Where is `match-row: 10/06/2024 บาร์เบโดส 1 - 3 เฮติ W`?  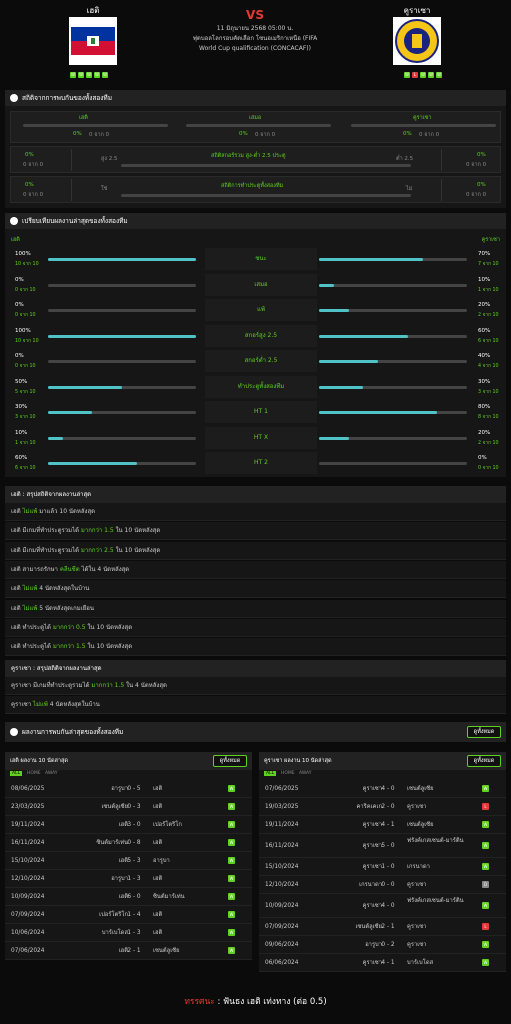 match-row: 10/06/2024 บาร์เบโดส 1 - 3 เฮติ W is located at coordinates (128, 933).